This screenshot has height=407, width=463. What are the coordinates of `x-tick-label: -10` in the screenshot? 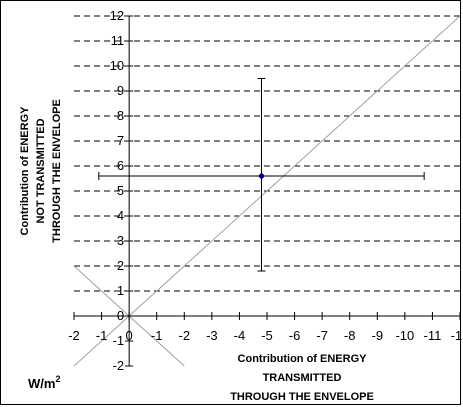 It's located at (404, 335).